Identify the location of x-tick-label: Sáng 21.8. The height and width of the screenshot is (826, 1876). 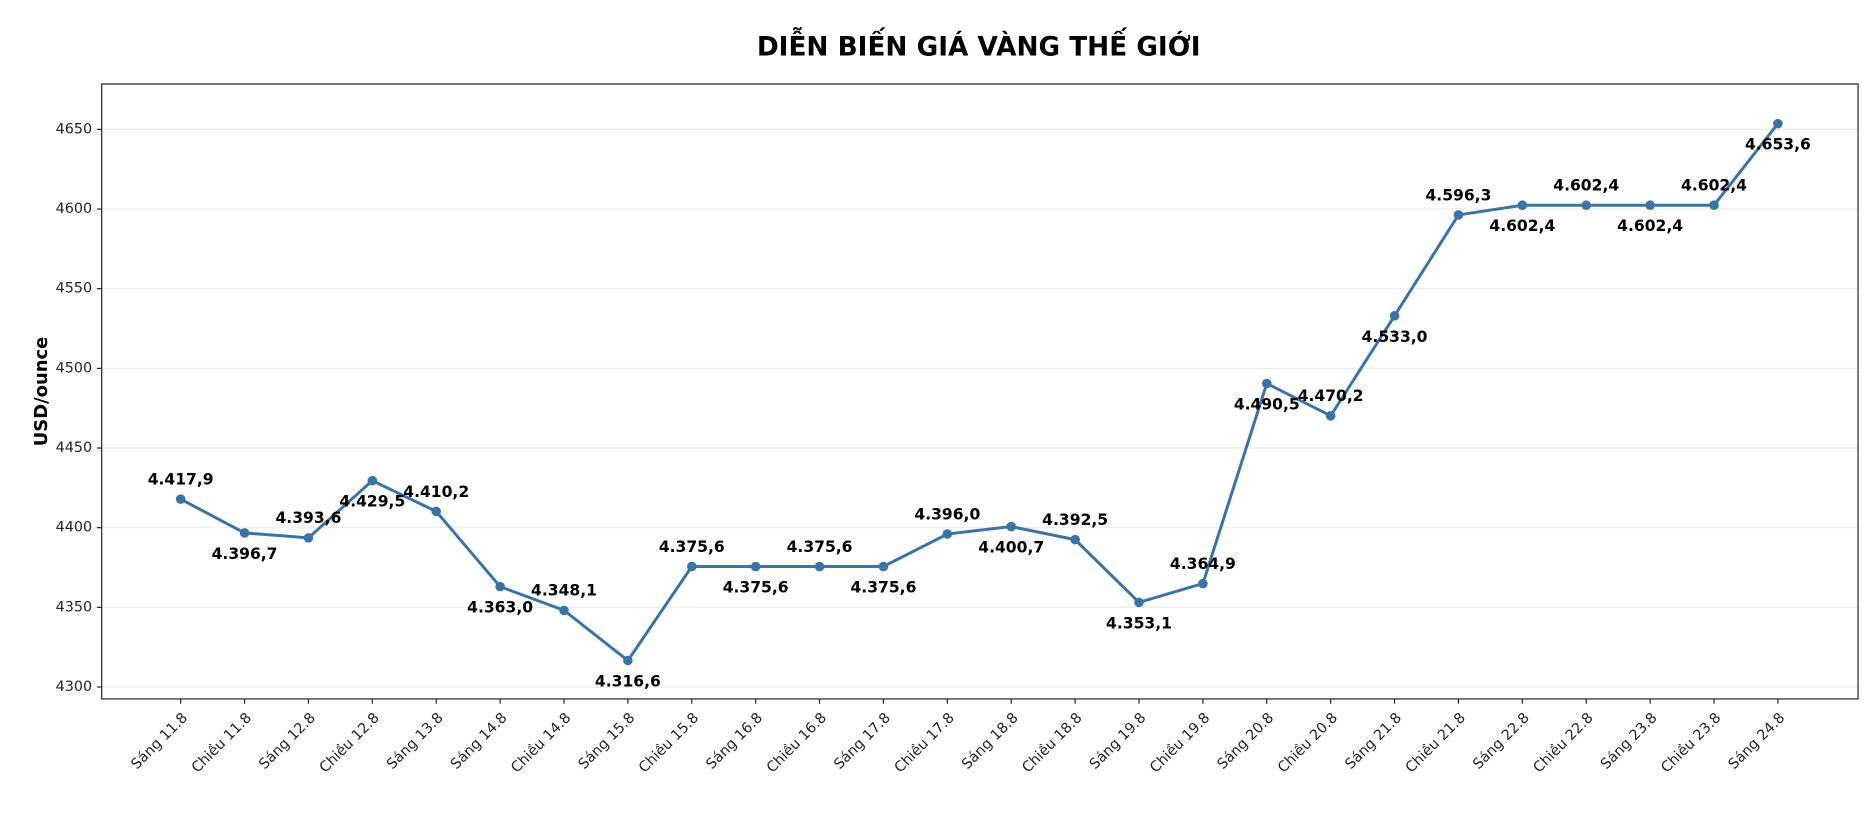
(1373, 741).